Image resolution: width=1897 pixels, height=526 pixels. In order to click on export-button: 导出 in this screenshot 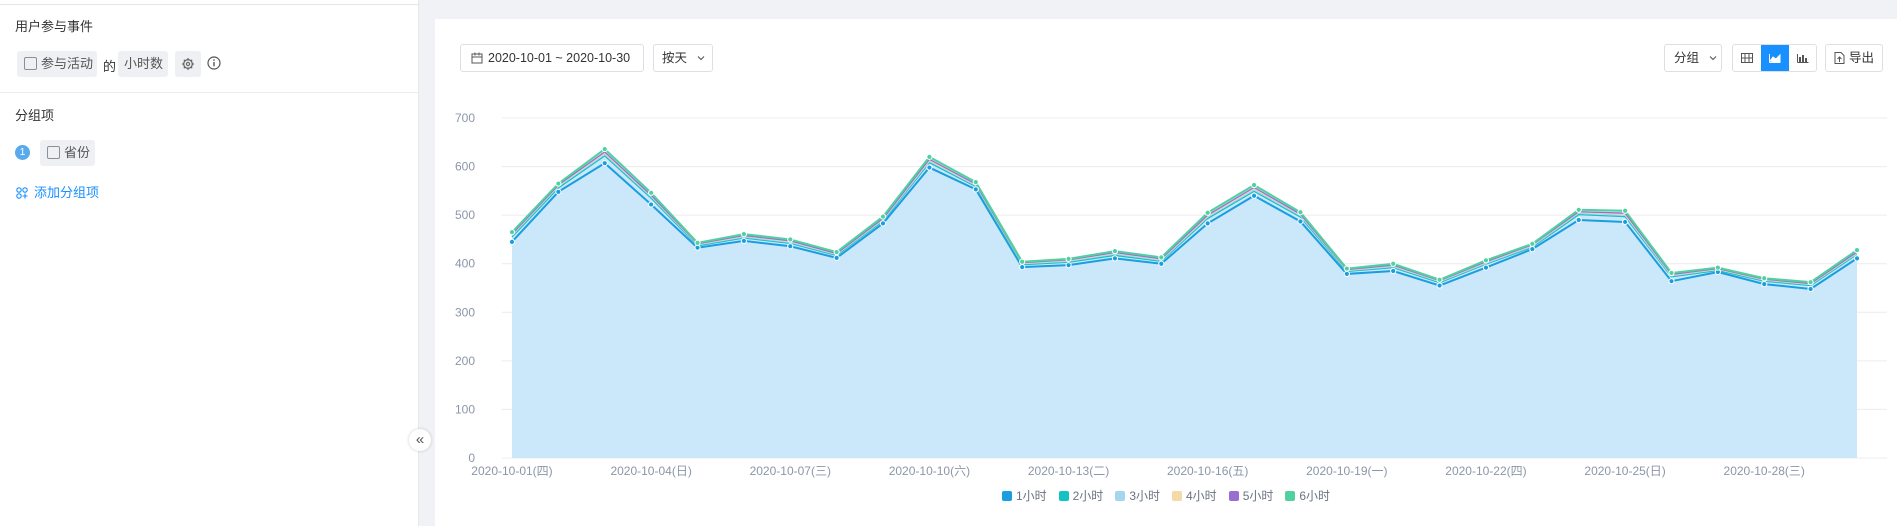, I will do `click(1854, 58)`.